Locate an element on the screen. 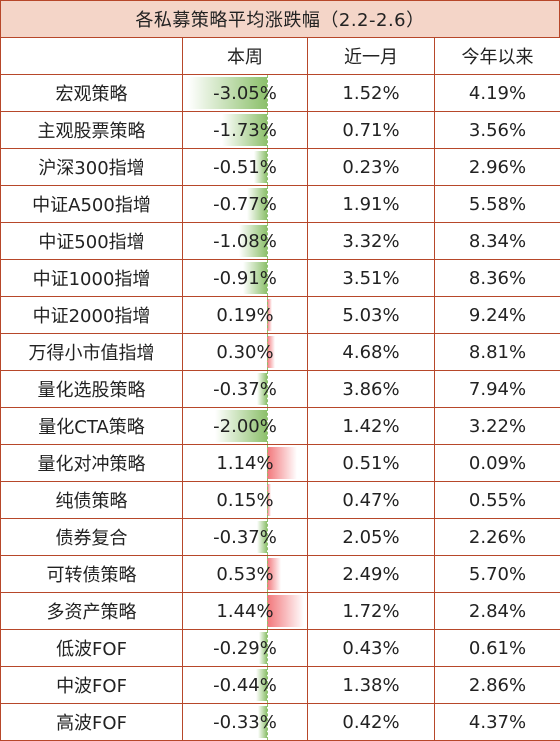 This screenshot has height=741, width=560. ytd-return-cell: 3.22% is located at coordinates (497, 426).